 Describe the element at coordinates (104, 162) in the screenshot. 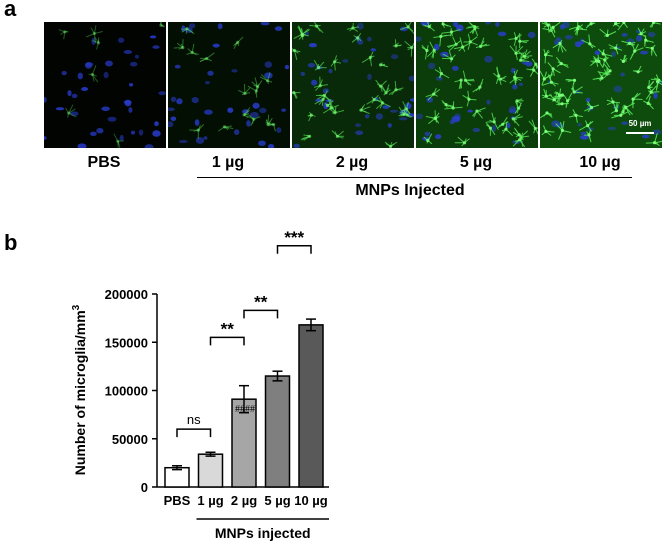

I see `condition-label-pbs: PBS` at that location.